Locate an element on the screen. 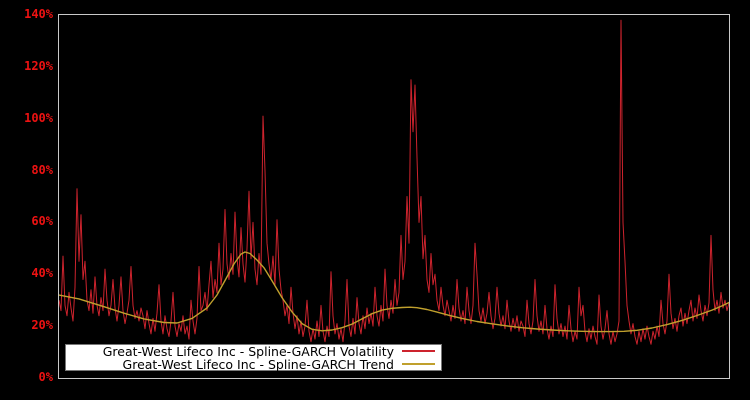 This screenshot has height=400, width=750. y-tick-label-0: 0% is located at coordinates (45, 377).